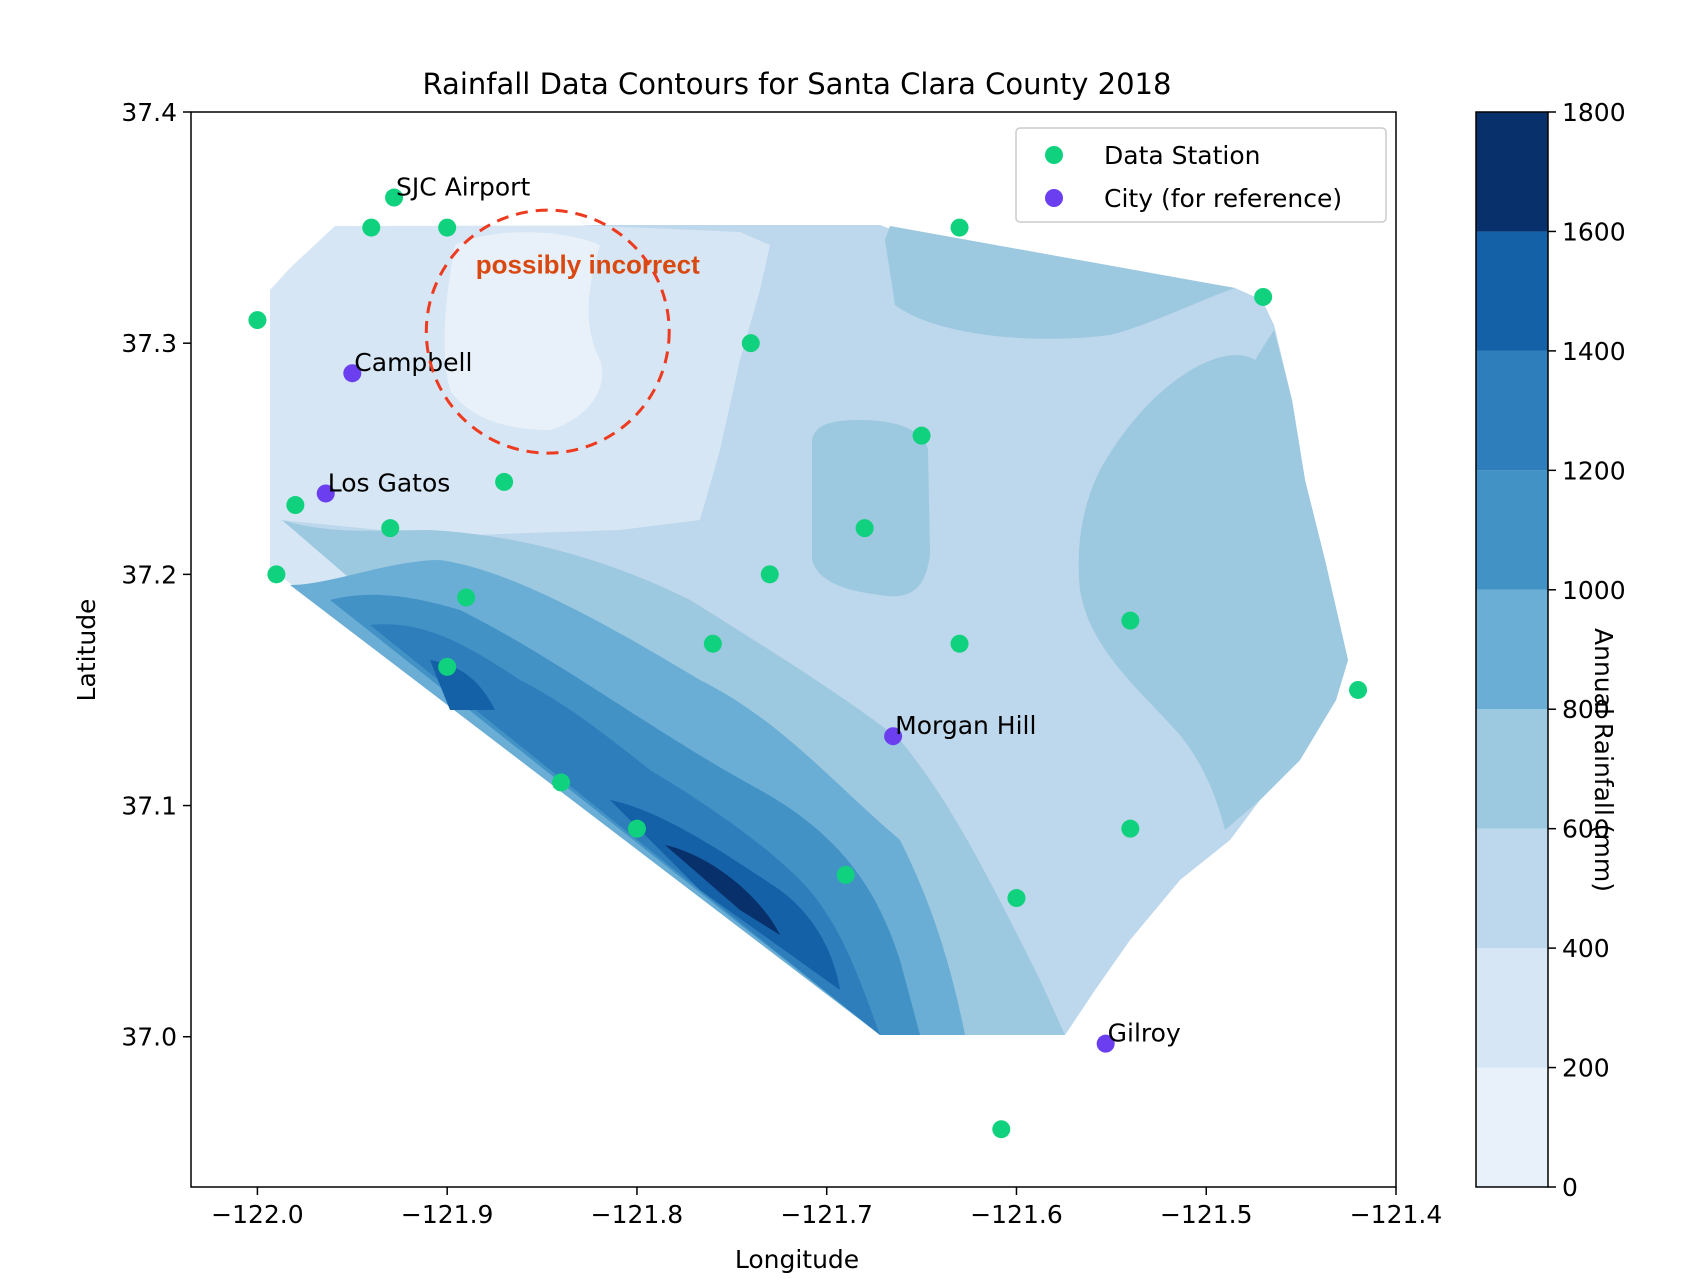 This screenshot has height=1288, width=1684. I want to click on colorbar-tick-label: 800, so click(1586, 709).